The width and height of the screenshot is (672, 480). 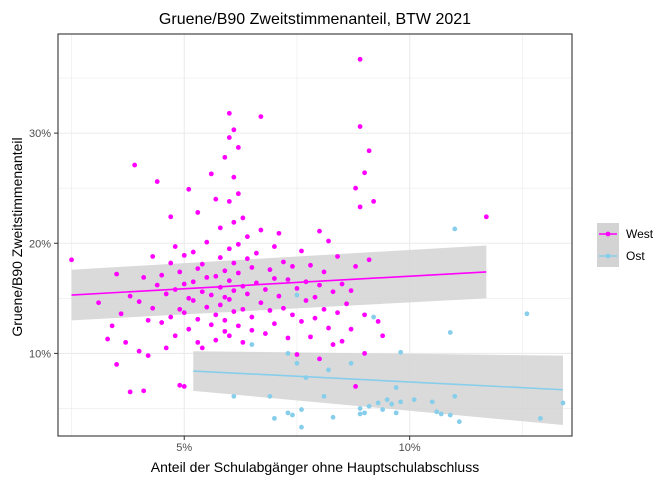 I want to click on x-tick-label: 10%, so click(x=410, y=448).